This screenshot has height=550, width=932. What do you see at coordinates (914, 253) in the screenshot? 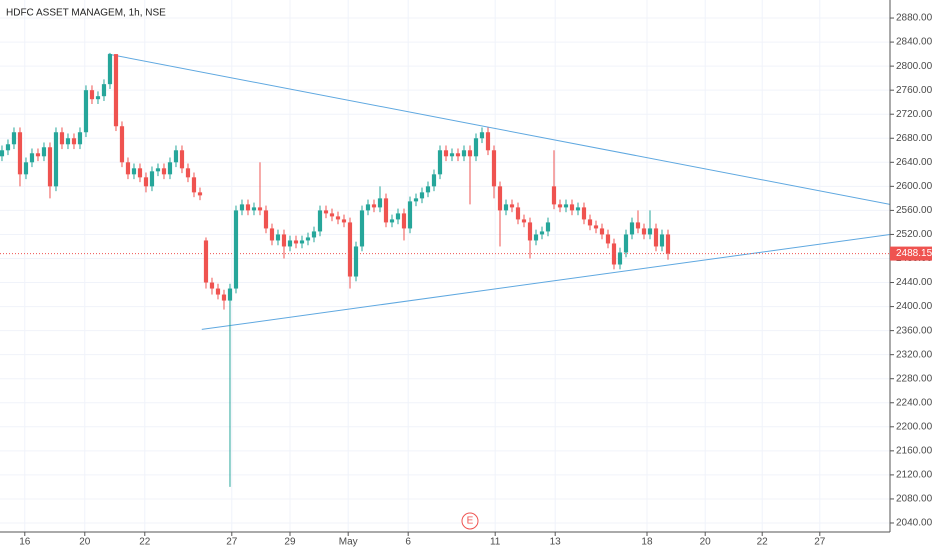
I see `last-price-label: 2488.15` at bounding box center [914, 253].